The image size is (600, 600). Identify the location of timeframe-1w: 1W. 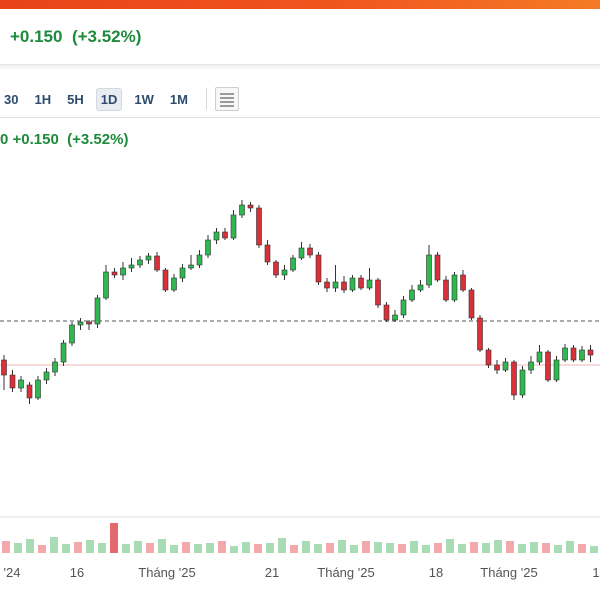
(144, 99).